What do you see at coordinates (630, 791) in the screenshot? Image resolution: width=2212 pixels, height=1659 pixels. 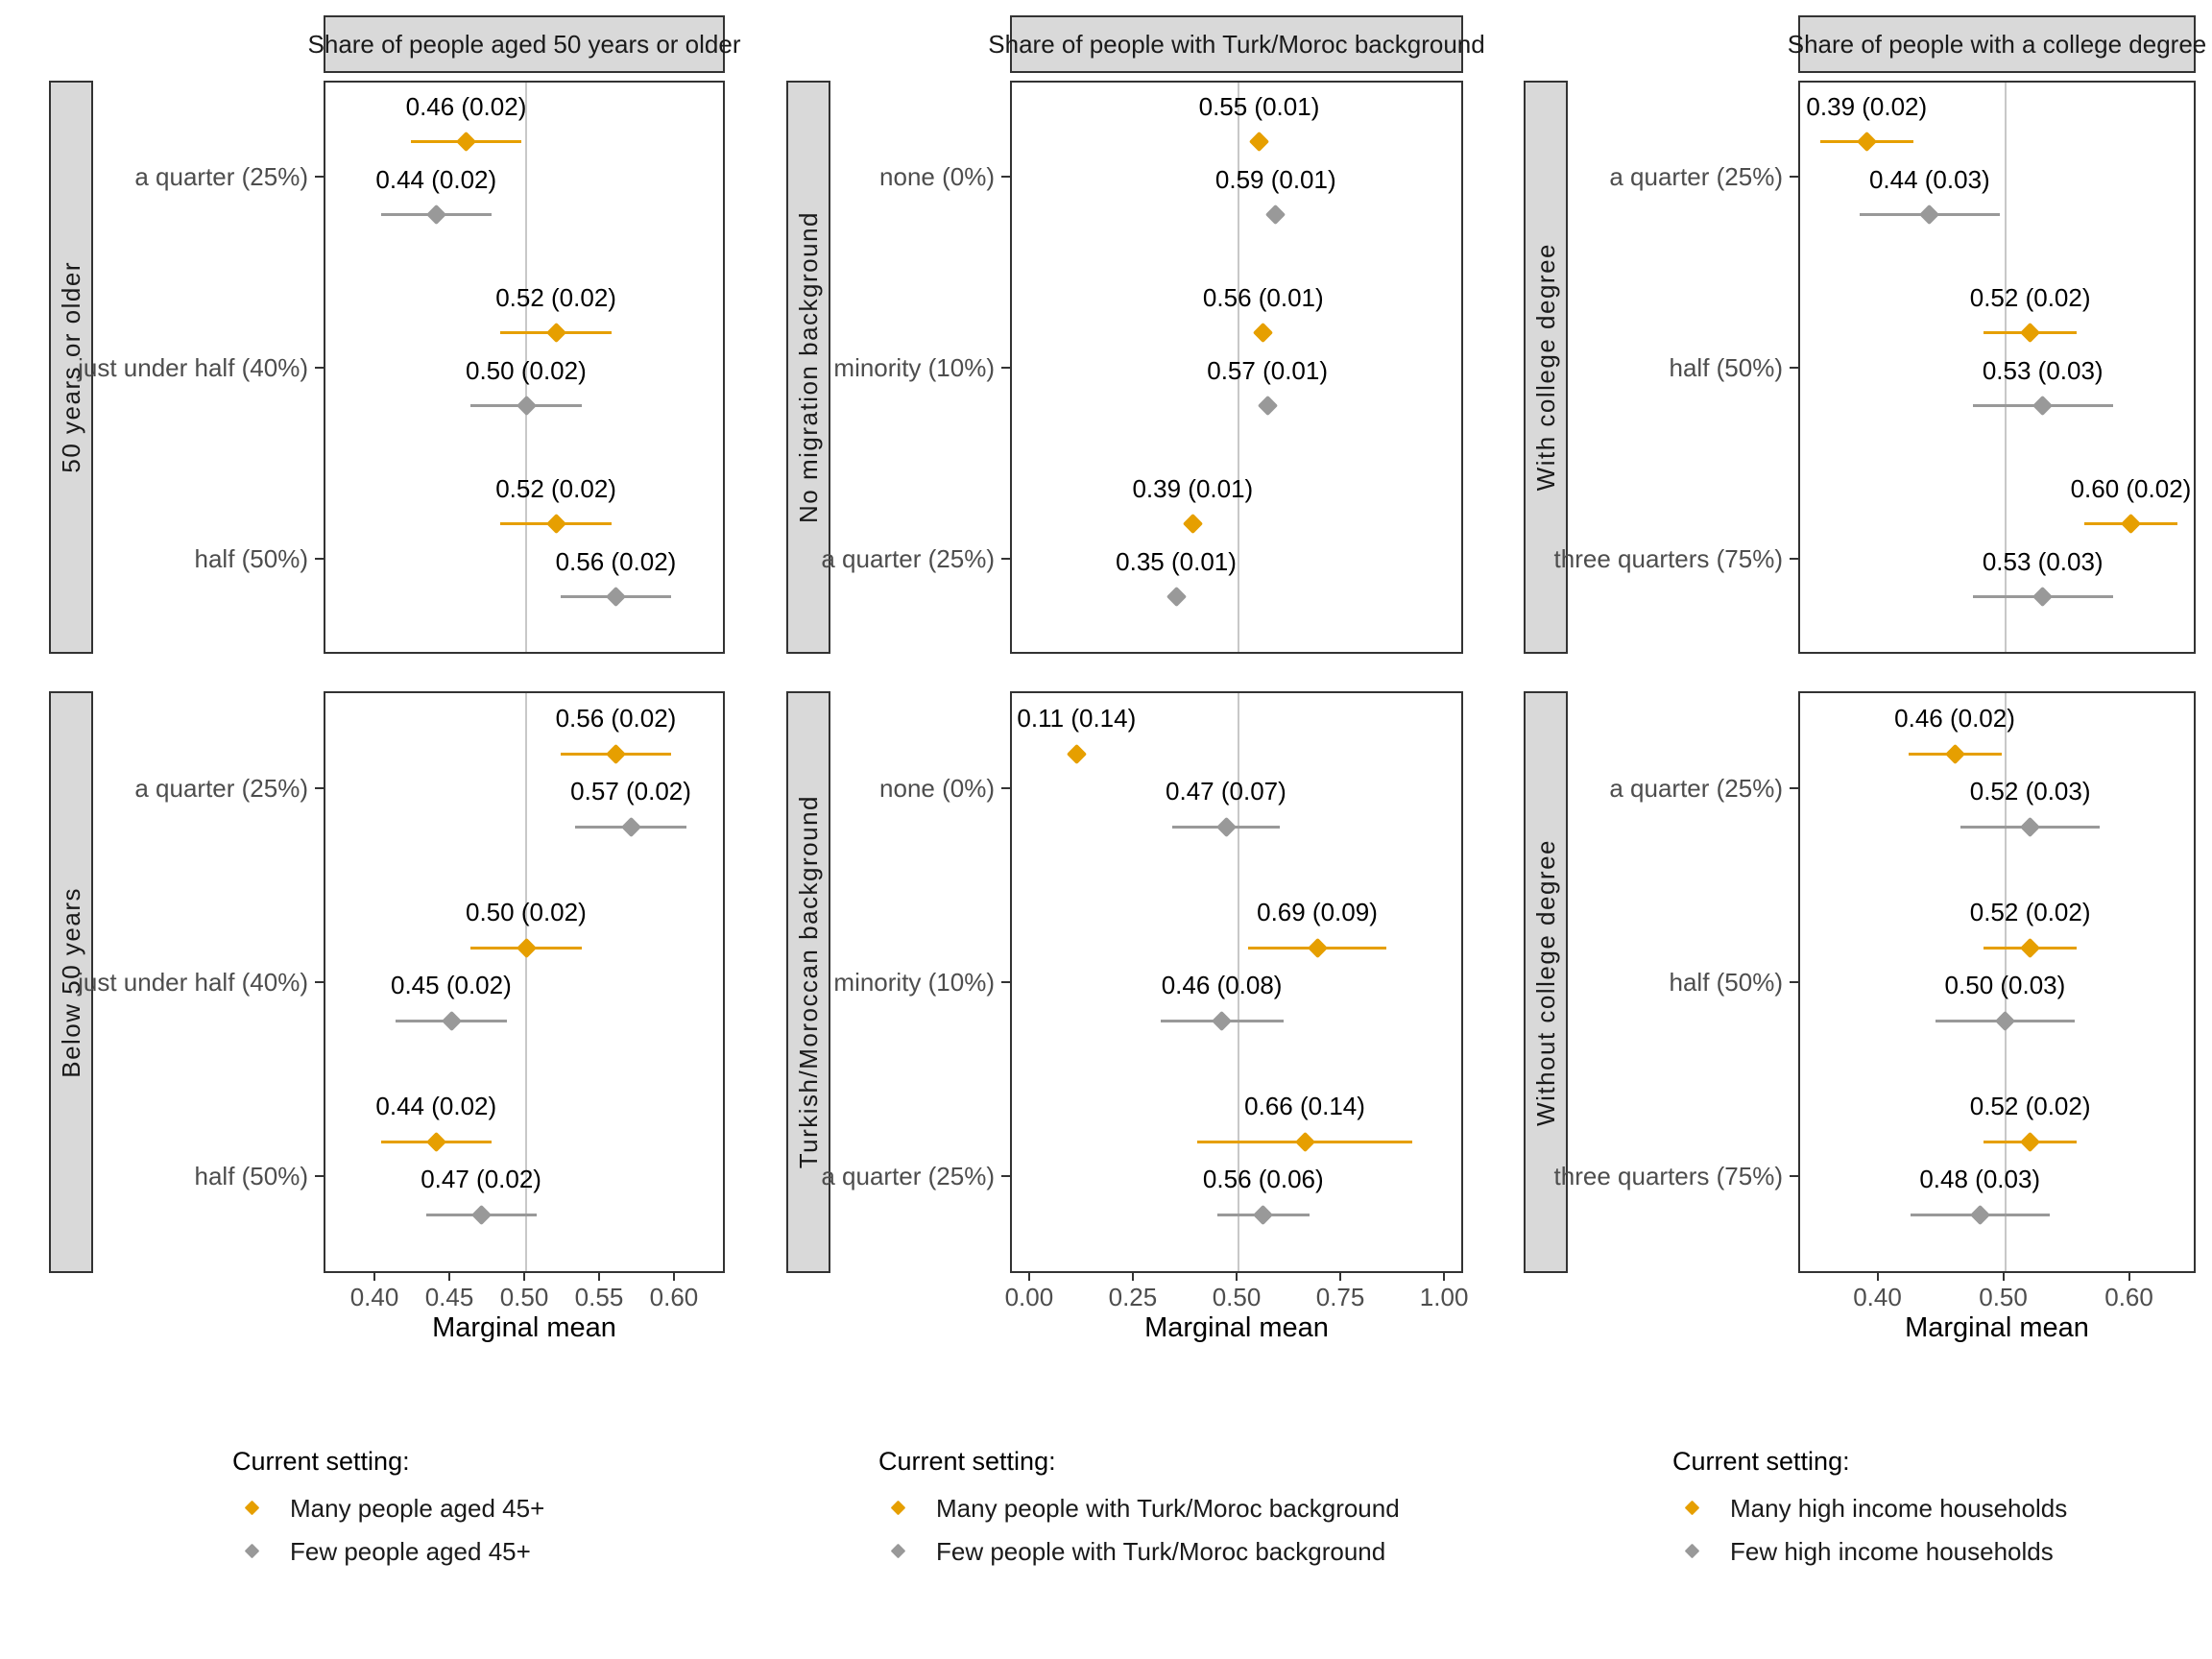 I see `point-value-label: 0.57 (0.02)` at bounding box center [630, 791].